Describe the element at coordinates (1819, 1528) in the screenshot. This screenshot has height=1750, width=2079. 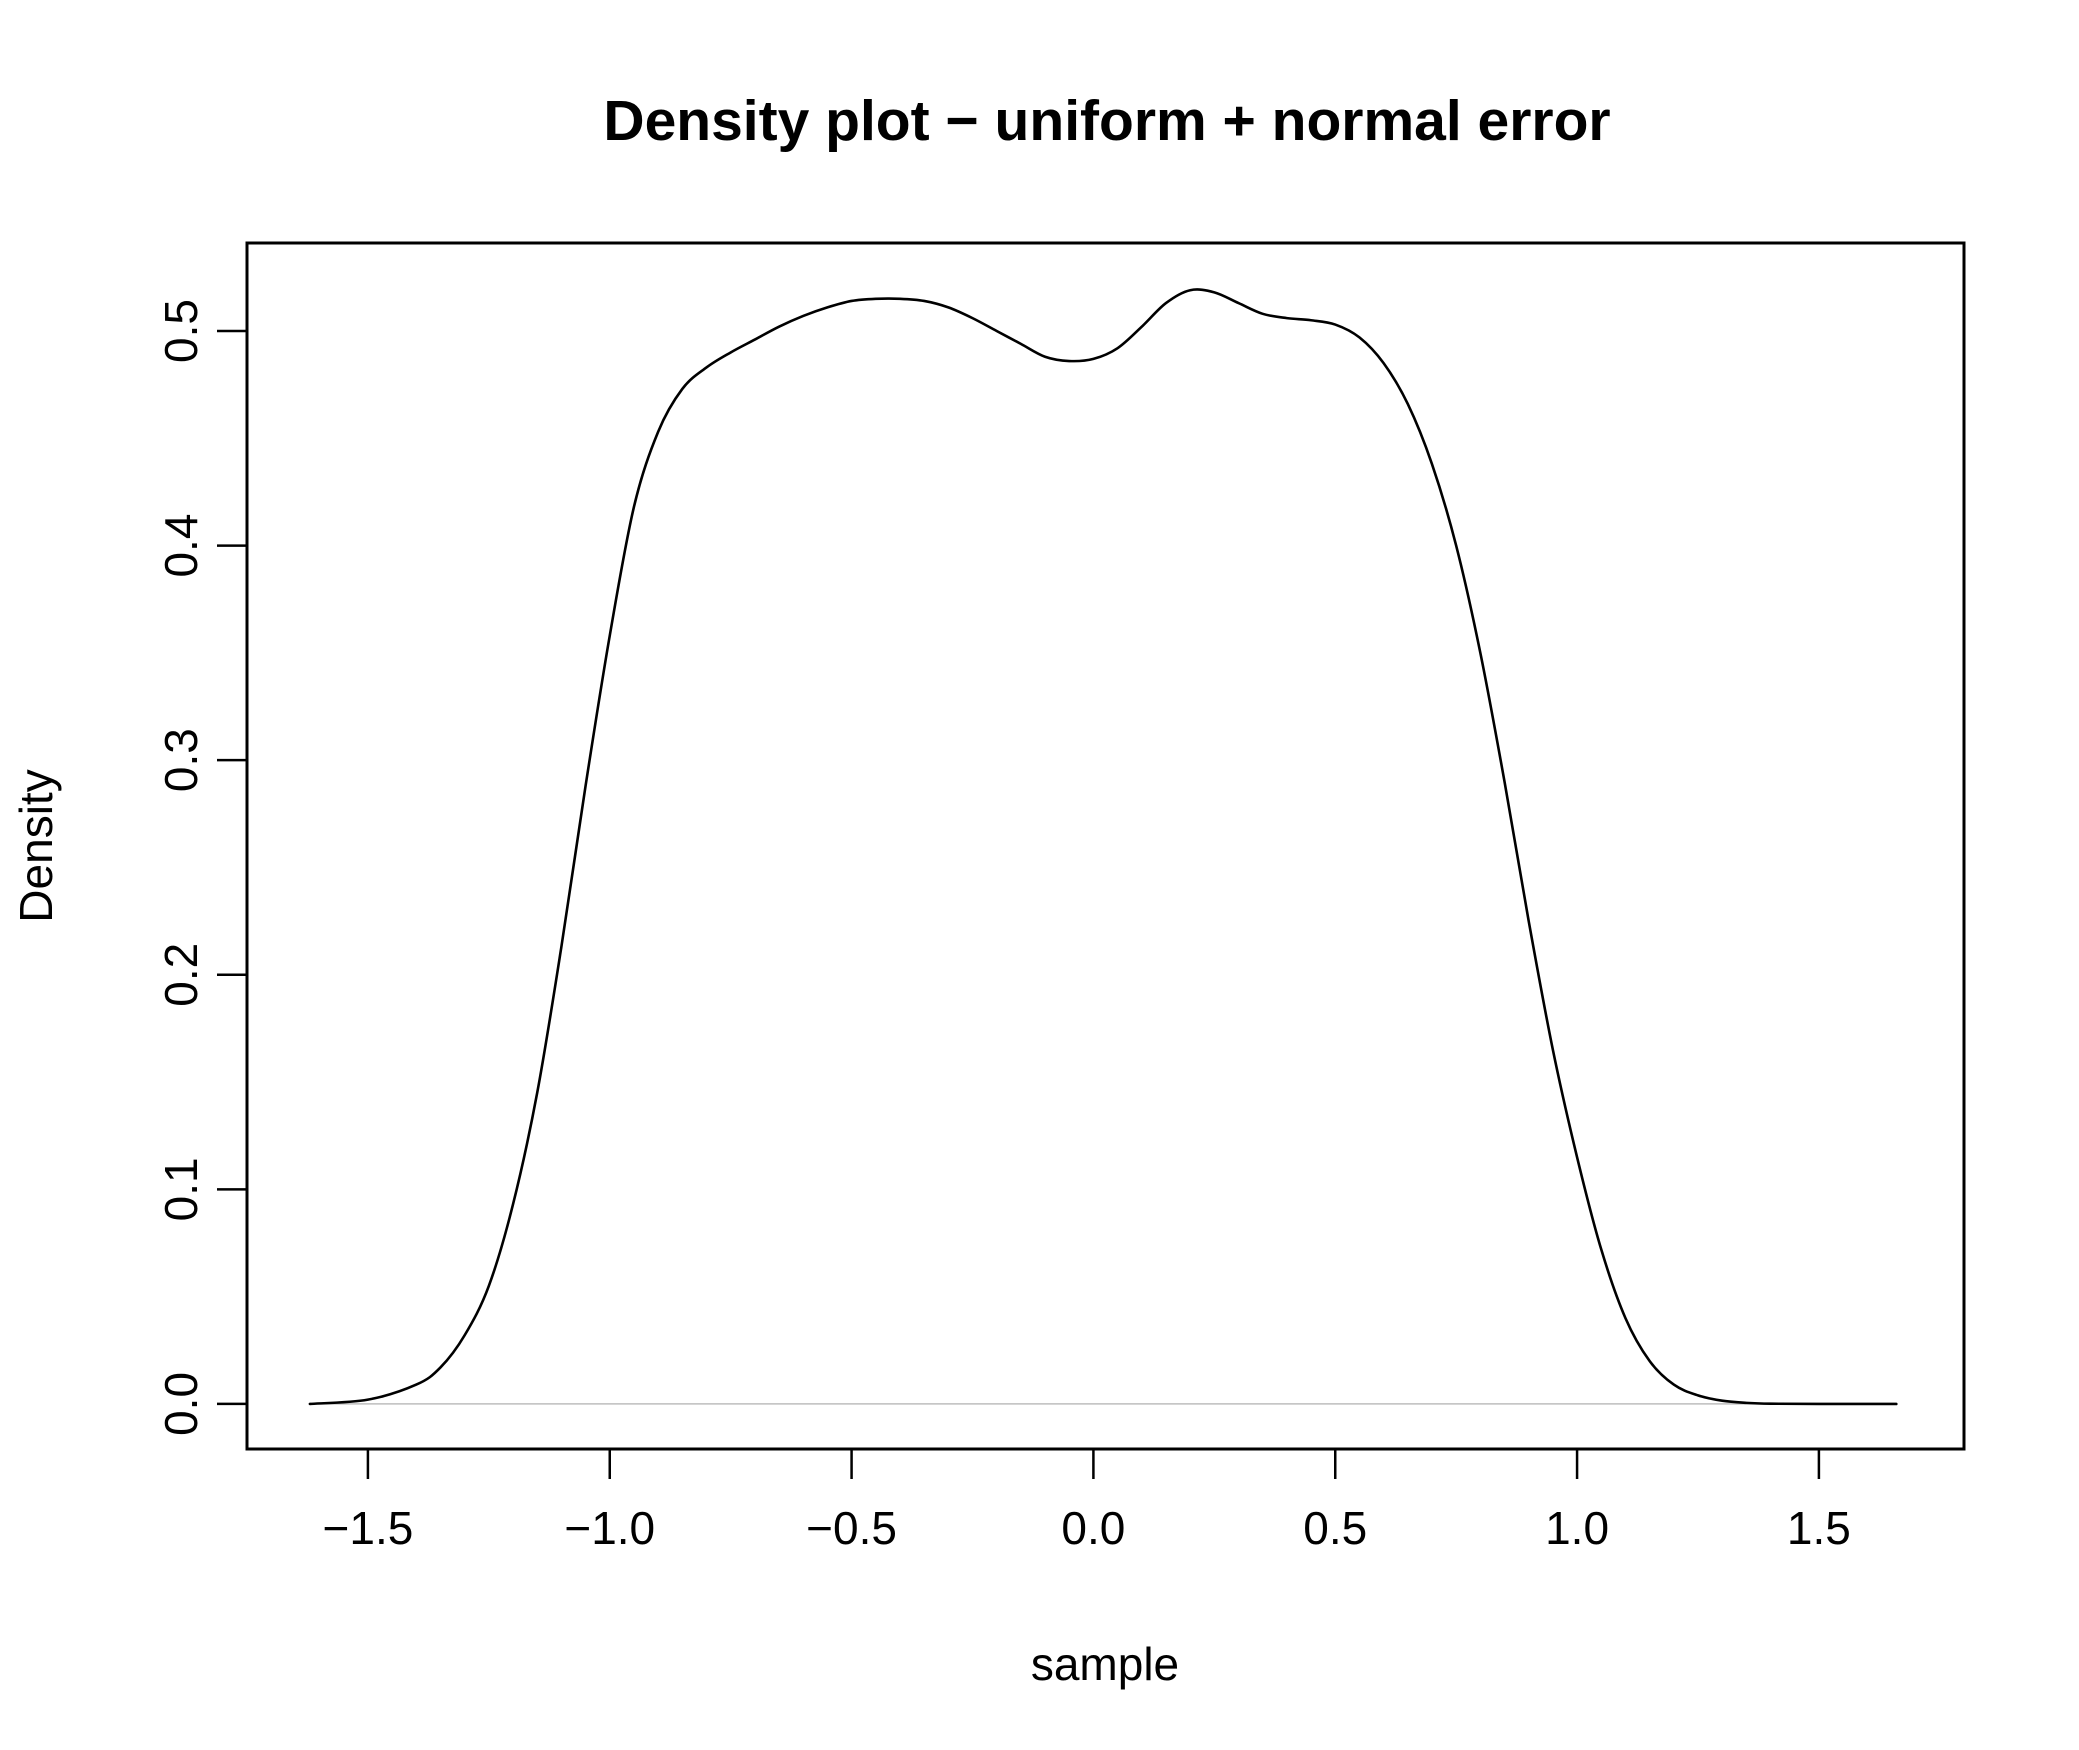
I see `x-tick-label: 1.5` at that location.